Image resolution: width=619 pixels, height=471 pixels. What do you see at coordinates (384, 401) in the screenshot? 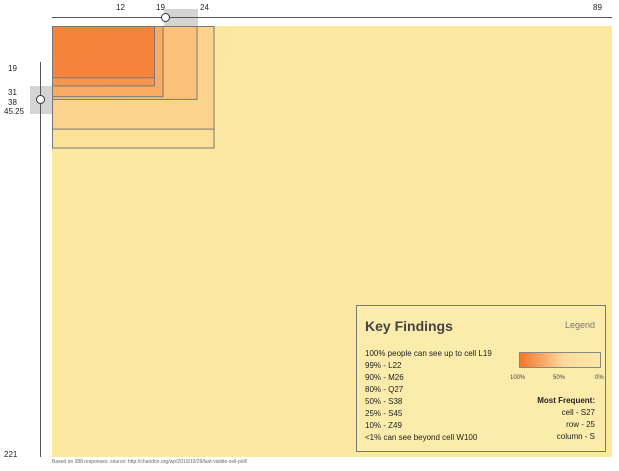
I see `finding-line: 50% - S38` at bounding box center [384, 401].